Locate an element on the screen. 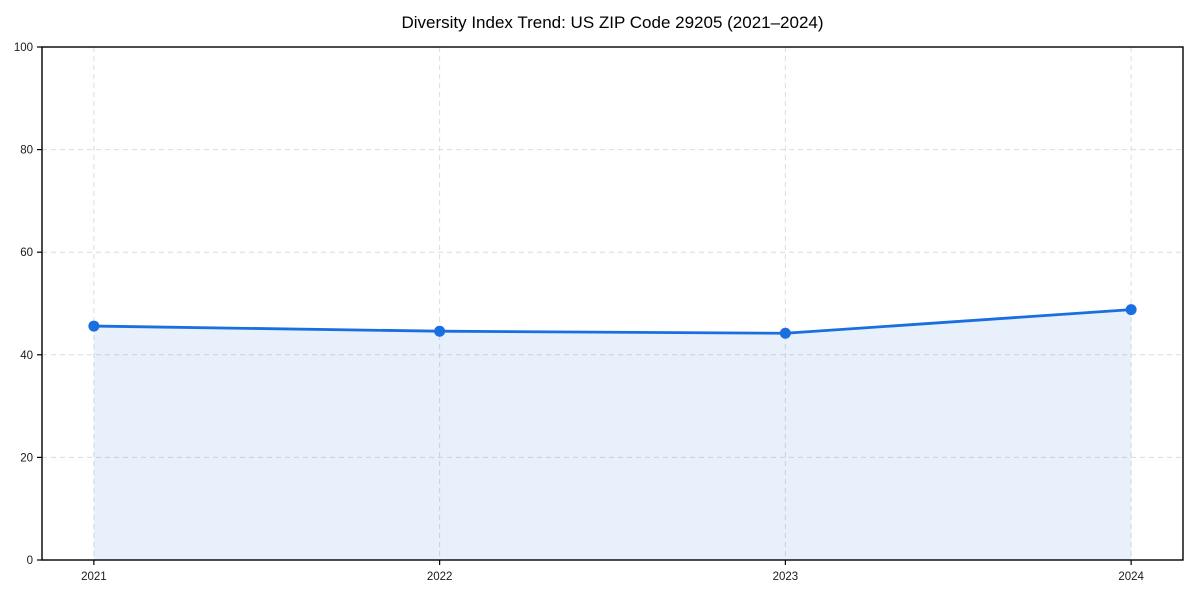 This screenshot has width=1200, height=600. y-tick-label: 60 is located at coordinates (26, 253).